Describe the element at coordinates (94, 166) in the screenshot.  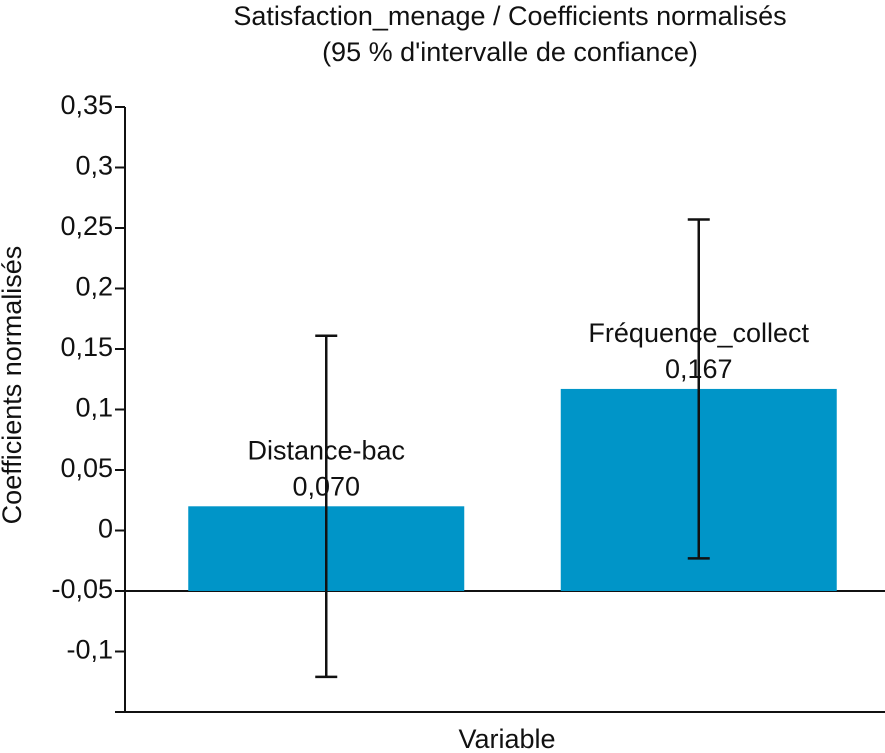
I see `y-tick-label: 0,3` at that location.